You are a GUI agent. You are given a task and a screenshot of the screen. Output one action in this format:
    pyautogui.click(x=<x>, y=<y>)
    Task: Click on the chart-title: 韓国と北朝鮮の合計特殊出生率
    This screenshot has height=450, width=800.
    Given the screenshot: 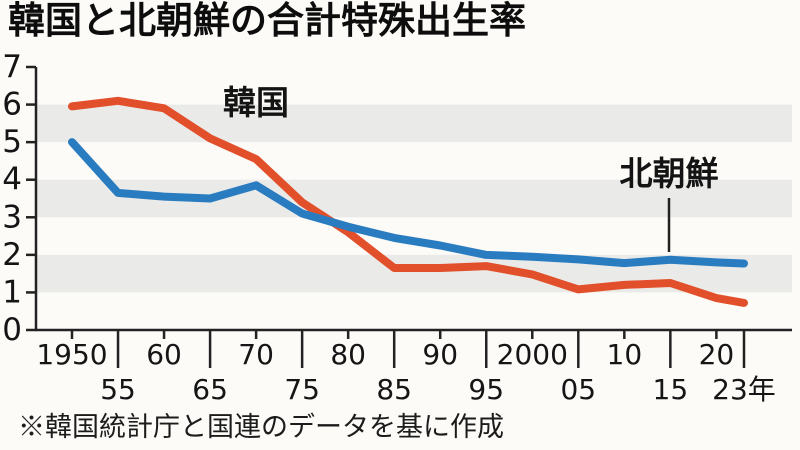 What is the action you would take?
    pyautogui.click(x=267, y=21)
    